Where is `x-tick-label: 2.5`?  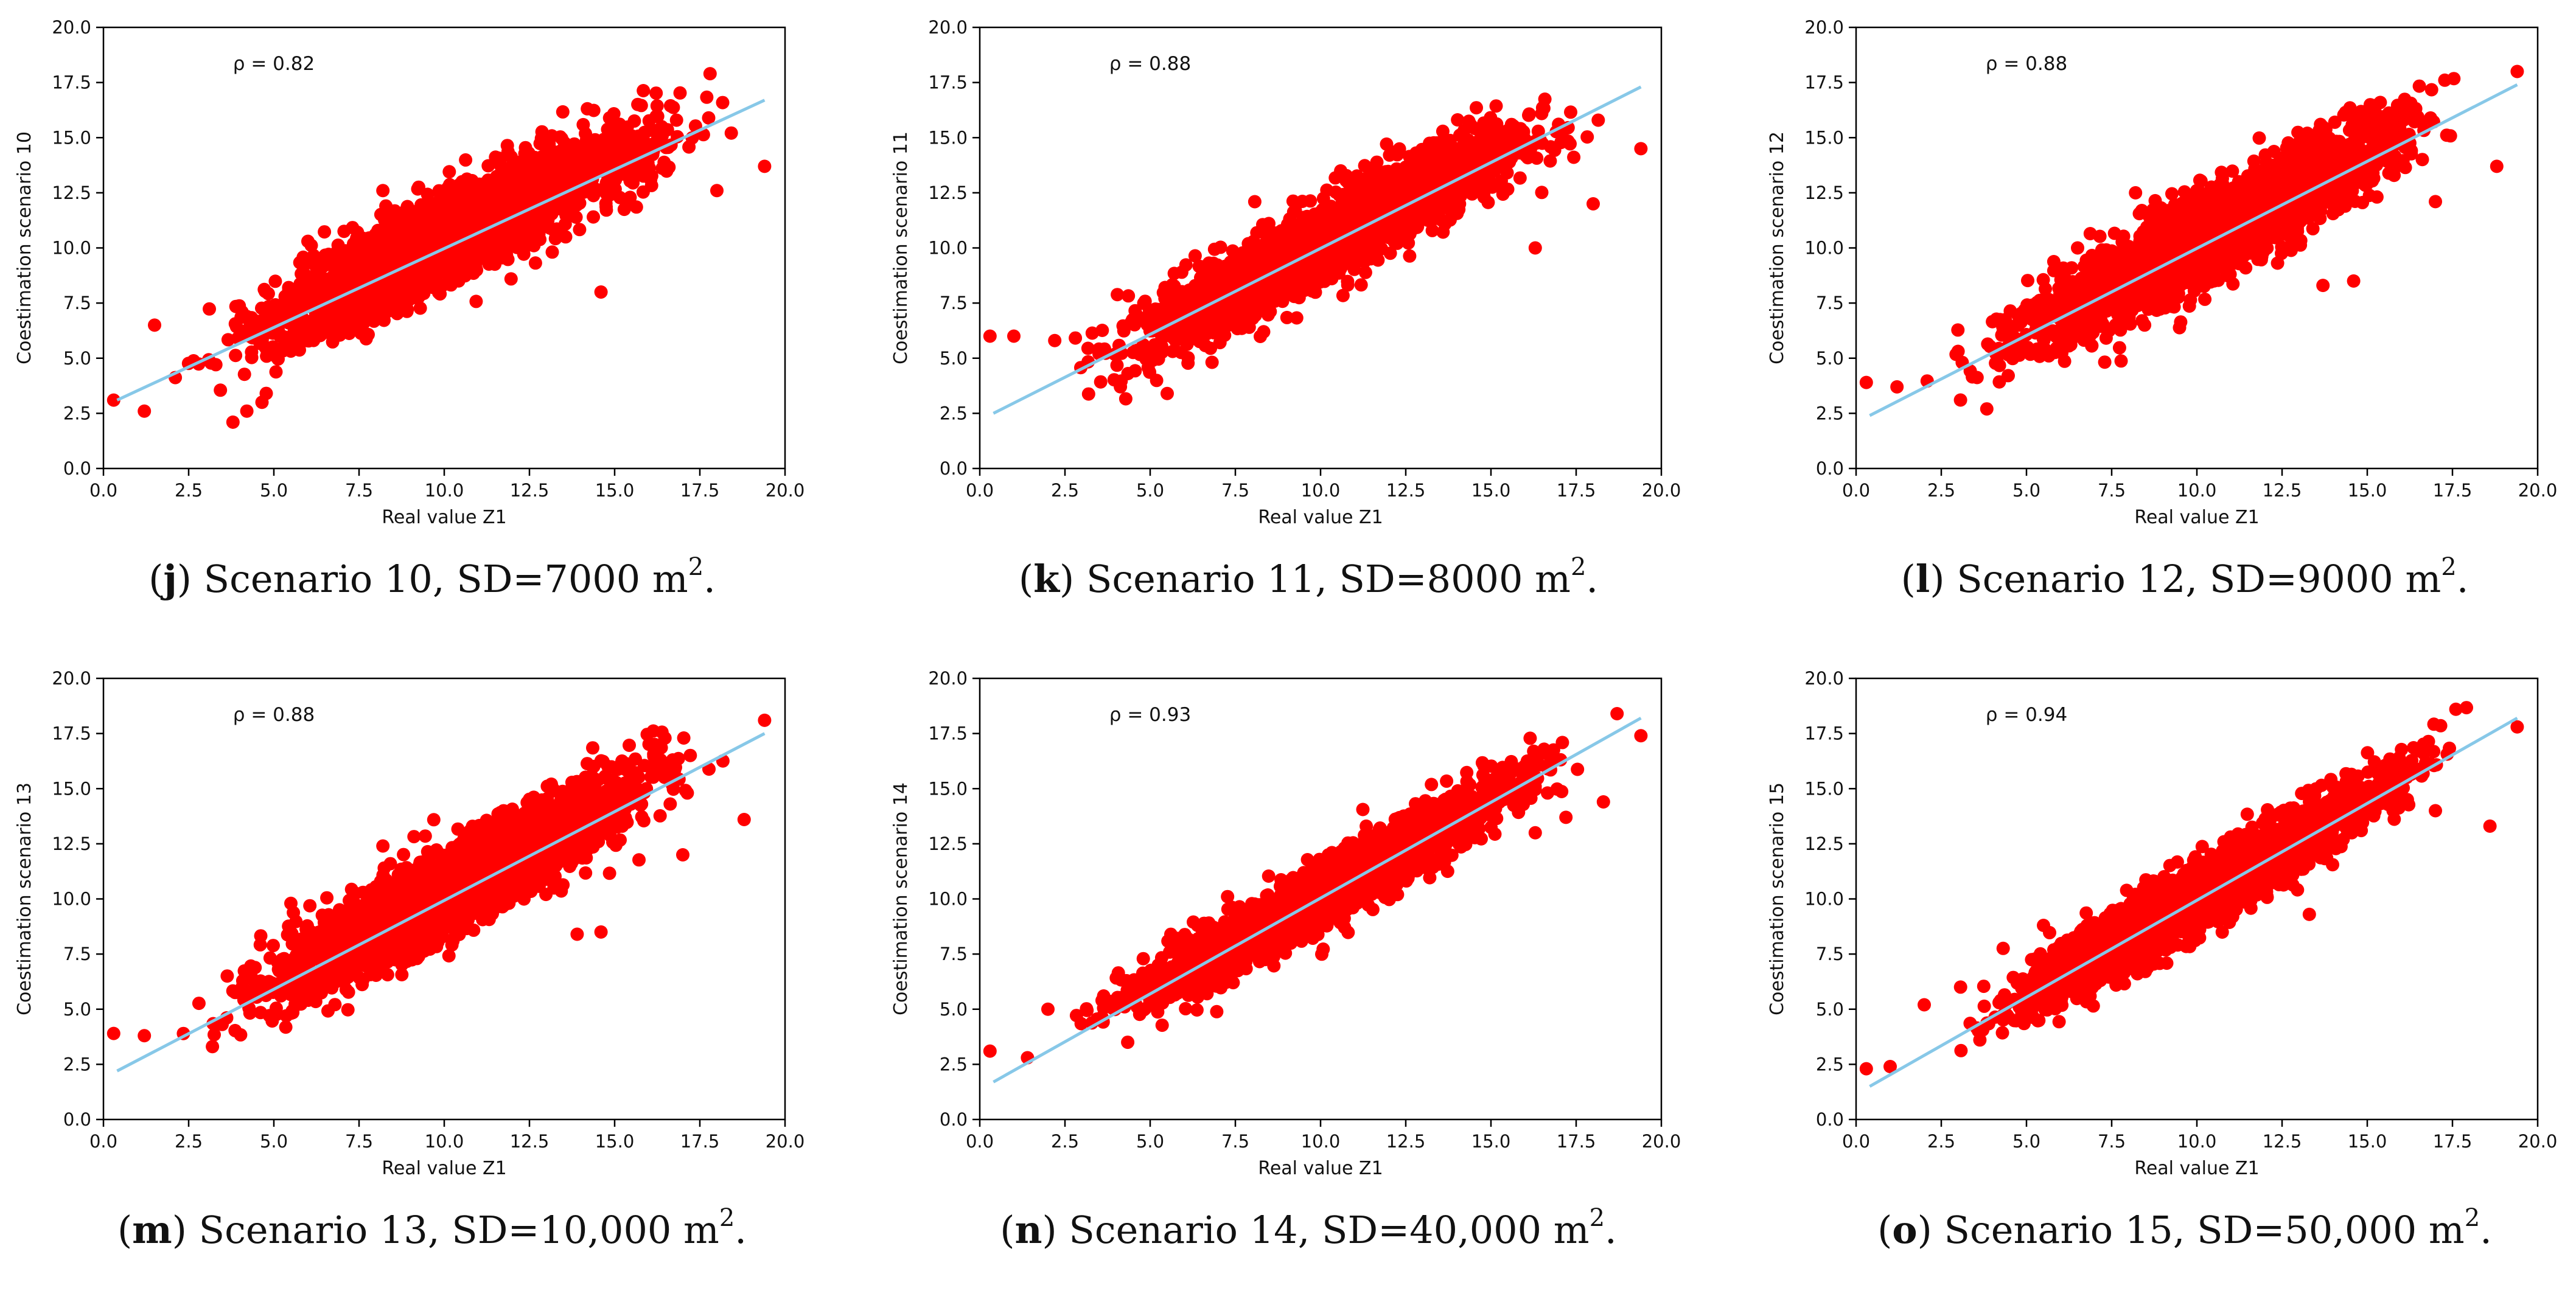 x-tick-label: 2.5 is located at coordinates (189, 490).